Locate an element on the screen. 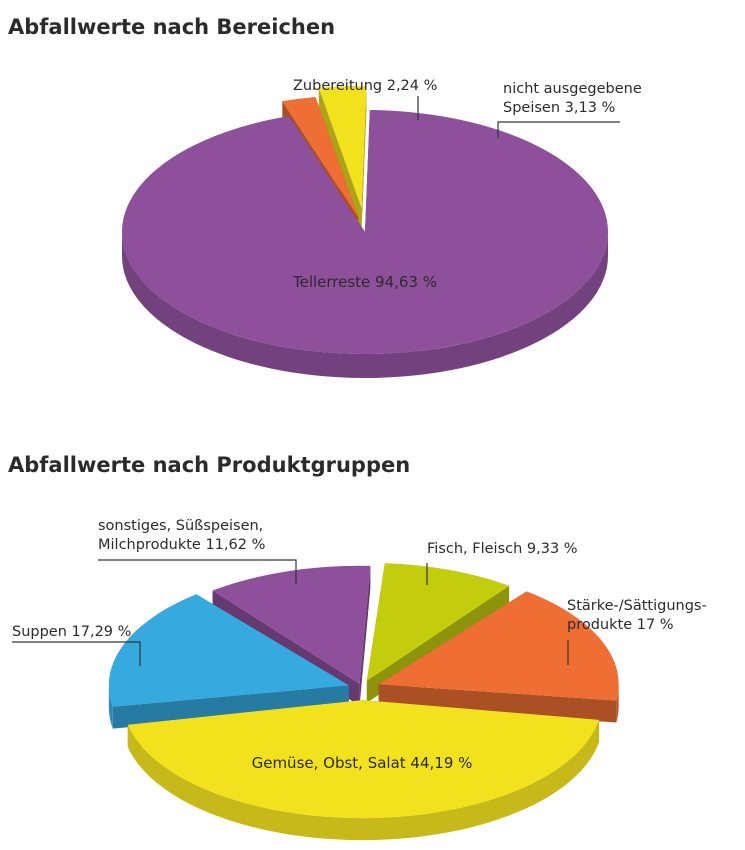 This screenshot has width=745, height=850. pie1-slice-speisen is located at coordinates (342, 158).